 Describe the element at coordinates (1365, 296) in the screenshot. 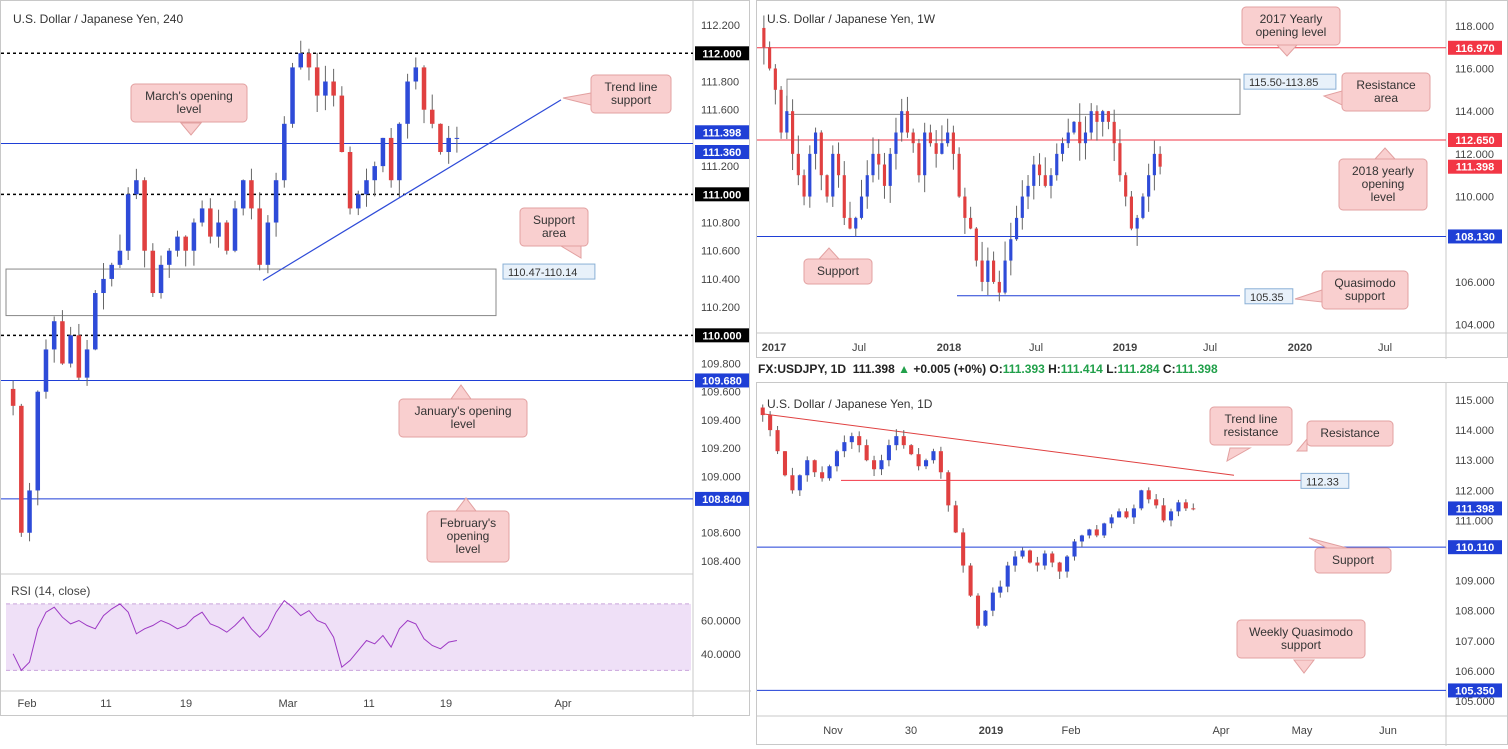

I see `callout-quasimodo-line: support` at that location.